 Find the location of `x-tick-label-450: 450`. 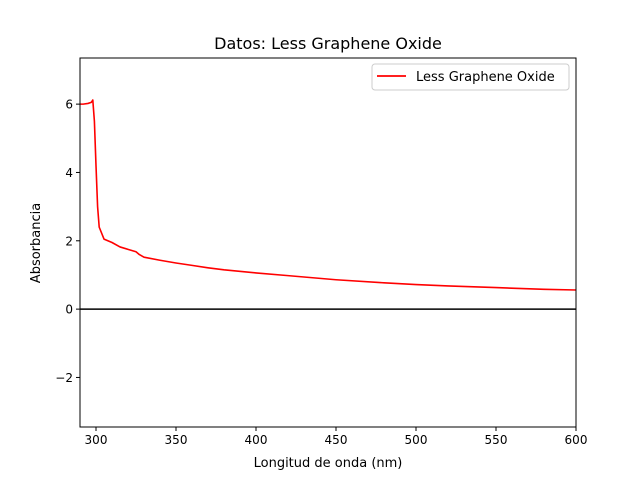

x-tick-label-450: 450 is located at coordinates (336, 440).